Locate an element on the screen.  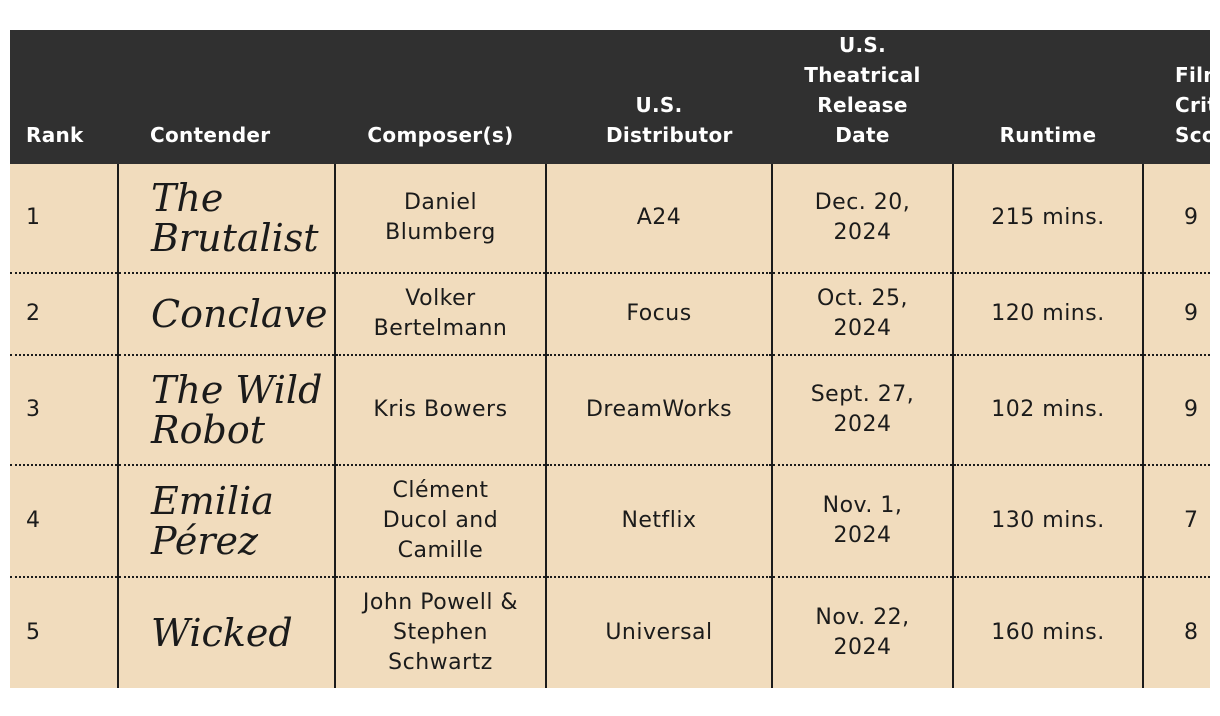
cell-rank: 4 is located at coordinates (64, 521).